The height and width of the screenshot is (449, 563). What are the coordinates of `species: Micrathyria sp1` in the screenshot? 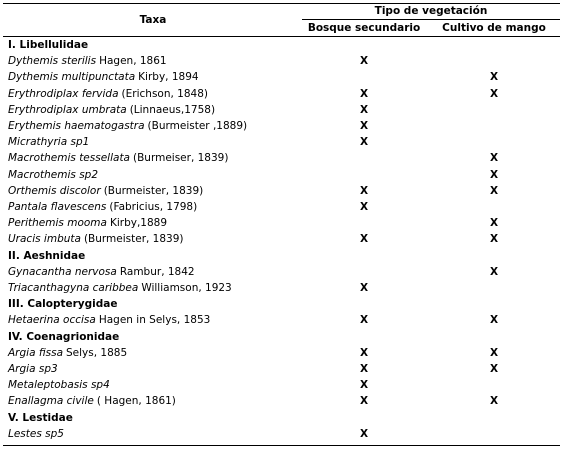 It's located at (49, 142).